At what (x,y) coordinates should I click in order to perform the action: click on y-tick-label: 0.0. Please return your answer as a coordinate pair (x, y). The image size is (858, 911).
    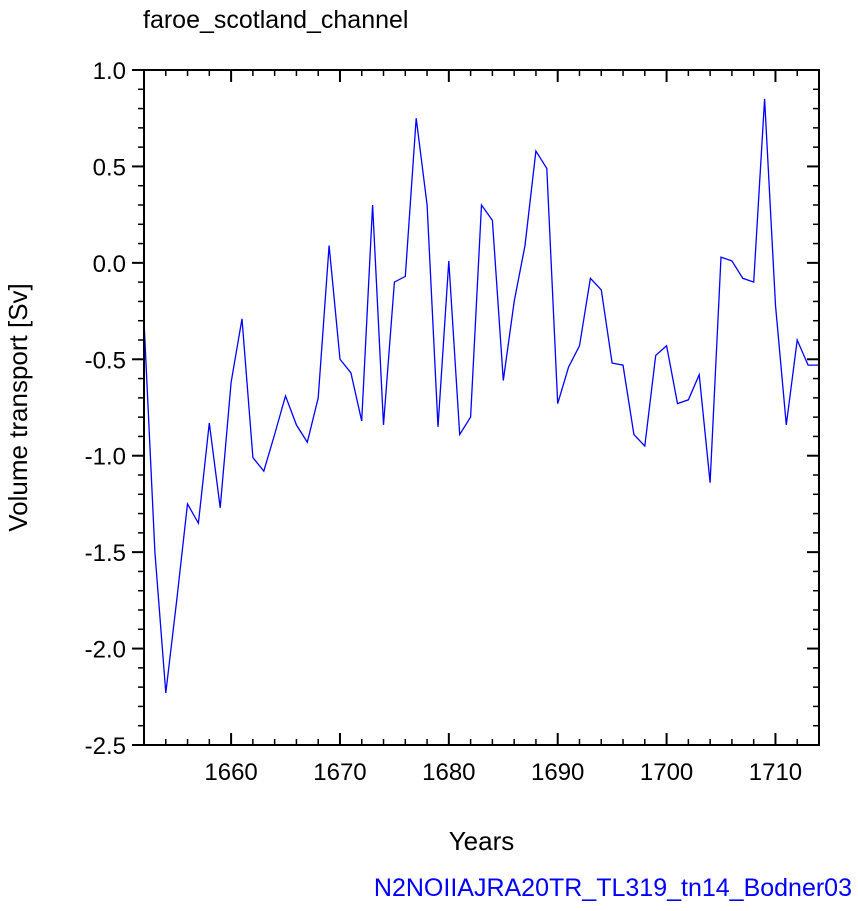
    Looking at the image, I should click on (109, 264).